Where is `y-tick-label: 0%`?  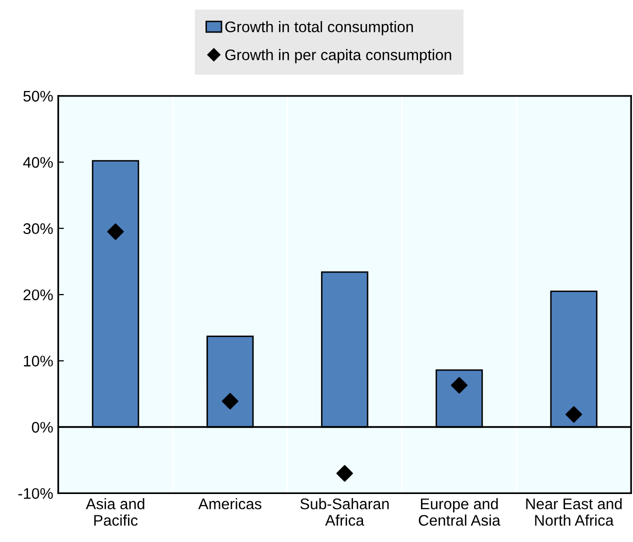 y-tick-label: 0% is located at coordinates (42, 427).